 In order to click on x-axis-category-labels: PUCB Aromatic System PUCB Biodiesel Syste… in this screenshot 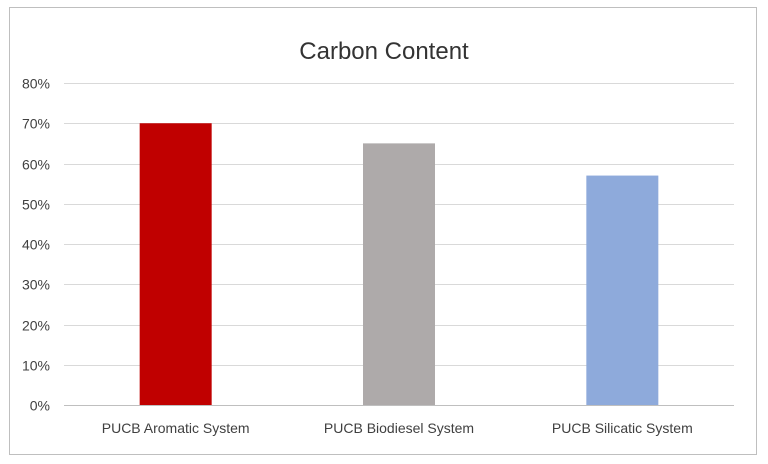, I will do `click(397, 428)`.